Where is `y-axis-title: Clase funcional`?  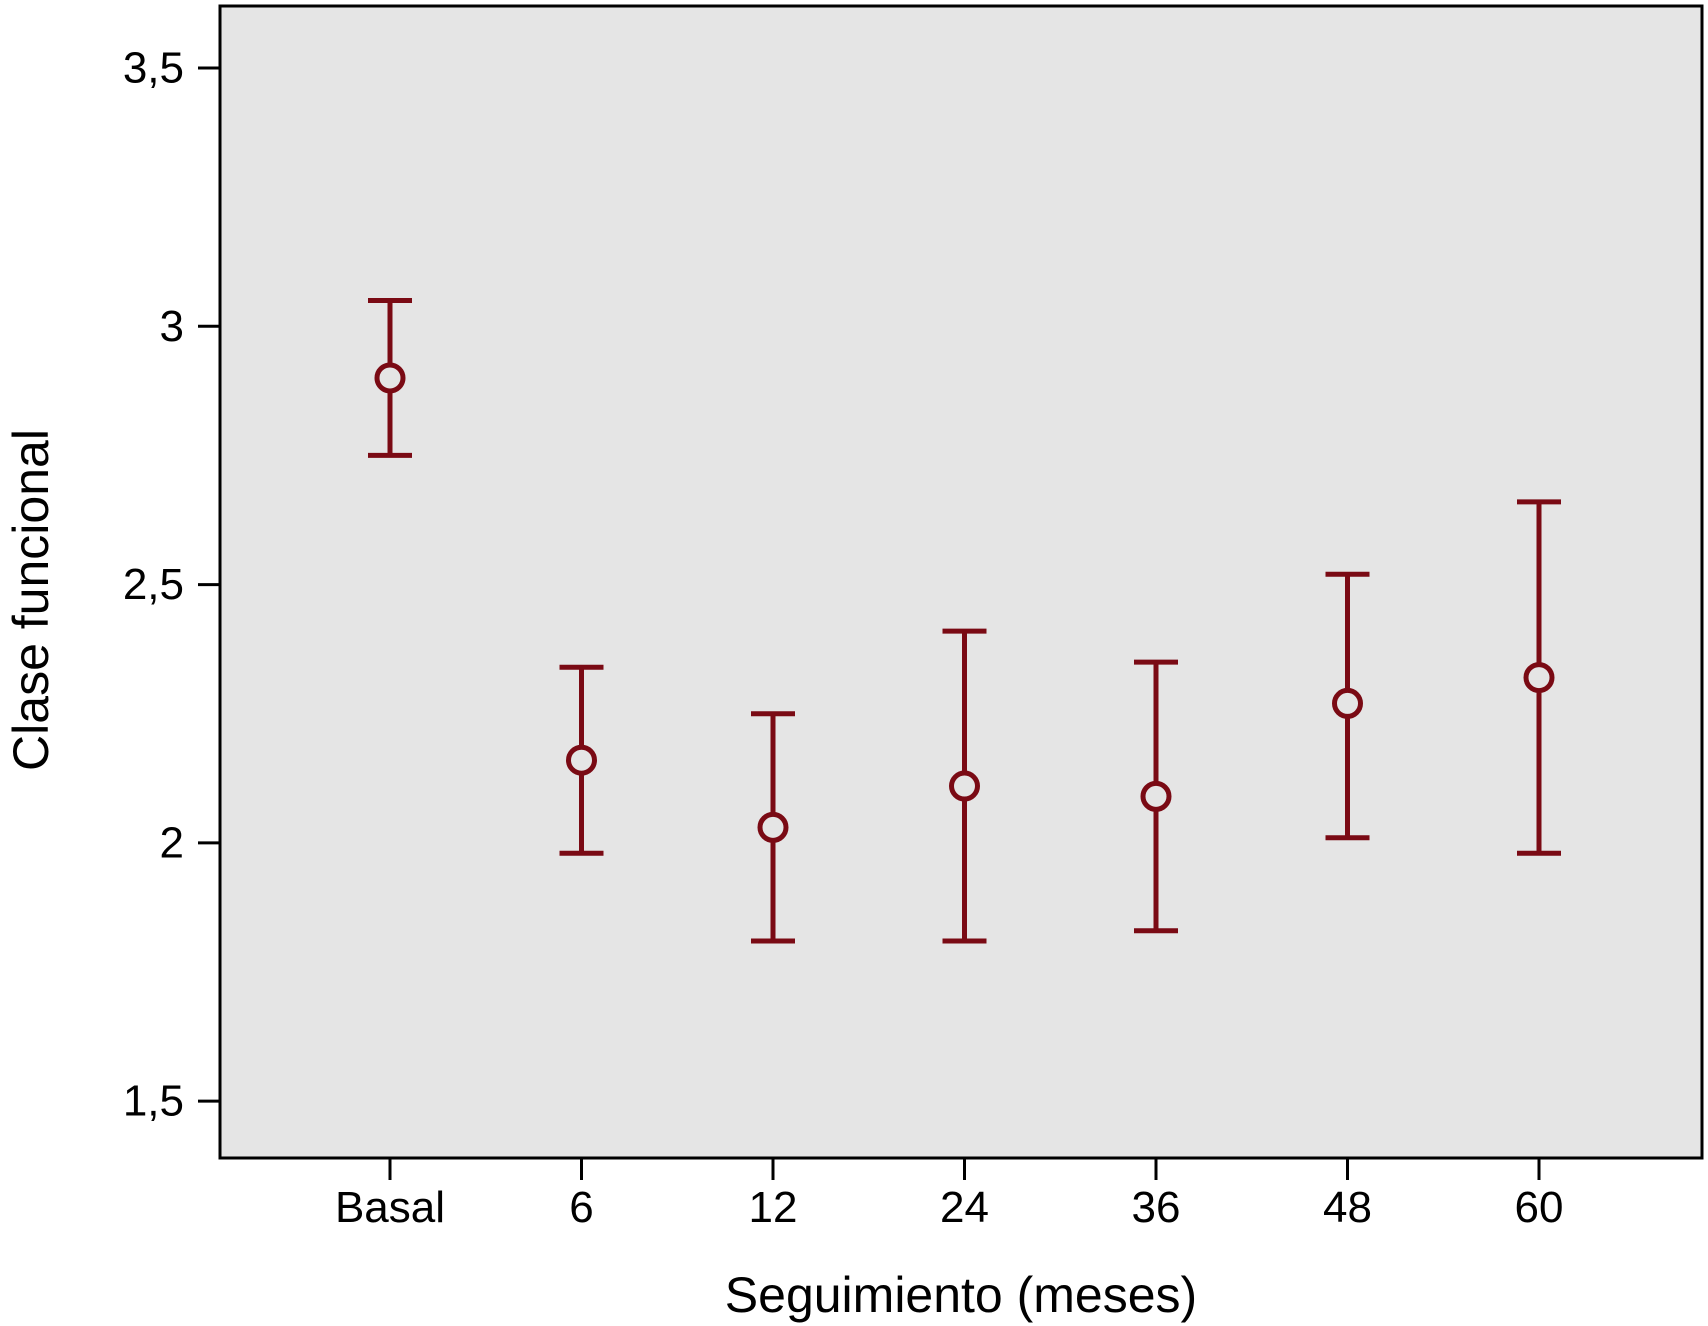
y-axis-title: Clase funcional is located at coordinates (31, 600).